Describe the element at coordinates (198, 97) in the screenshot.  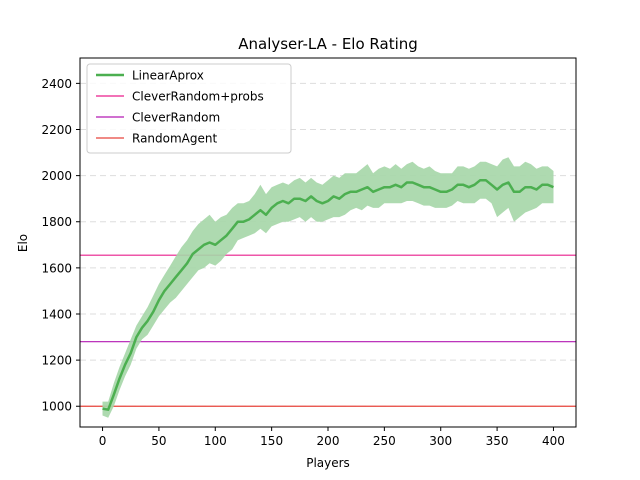
I see `legend-label: CleverRandom+probs` at that location.